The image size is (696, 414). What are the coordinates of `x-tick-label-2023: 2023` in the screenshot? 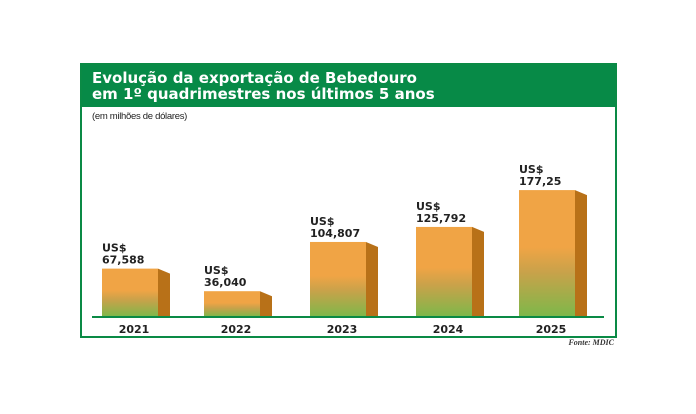 It's located at (342, 329).